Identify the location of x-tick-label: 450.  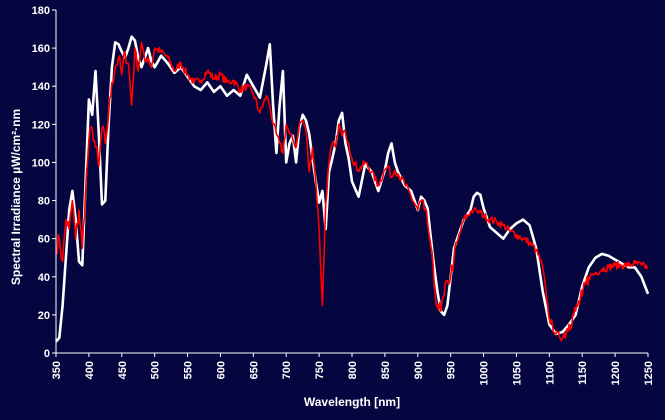
(123, 370).